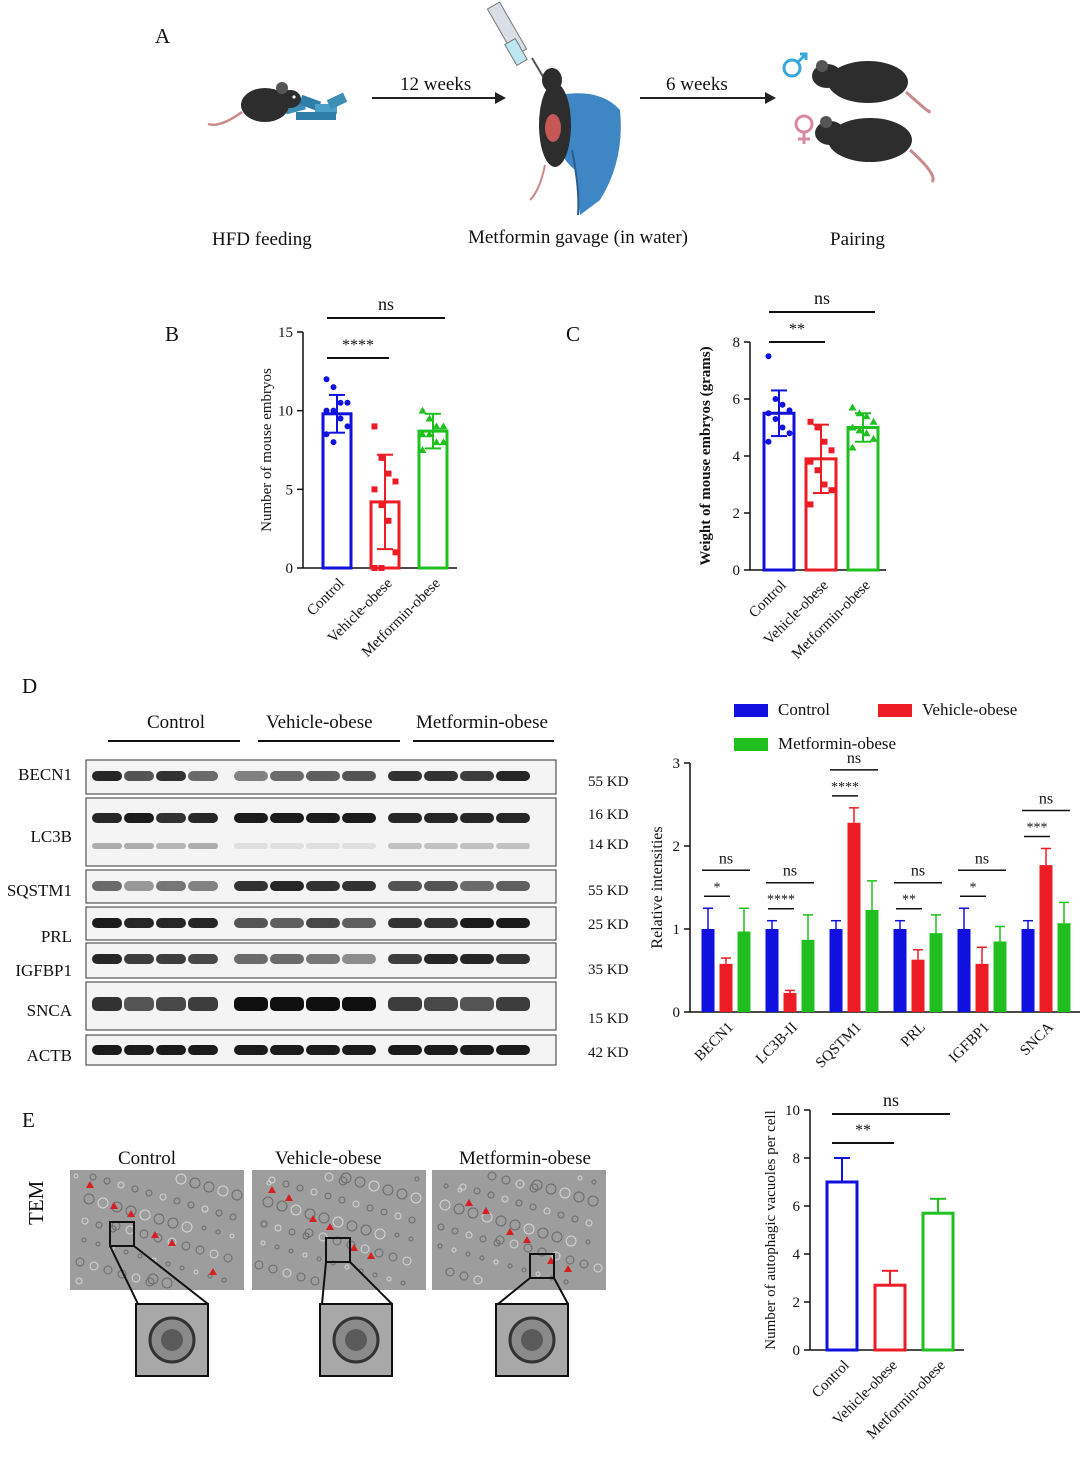 The width and height of the screenshot is (1080, 1466). What do you see at coordinates (771, 1230) in the screenshot?
I see `y-axis-label: Number of autophagic vacuoles per cell` at bounding box center [771, 1230].